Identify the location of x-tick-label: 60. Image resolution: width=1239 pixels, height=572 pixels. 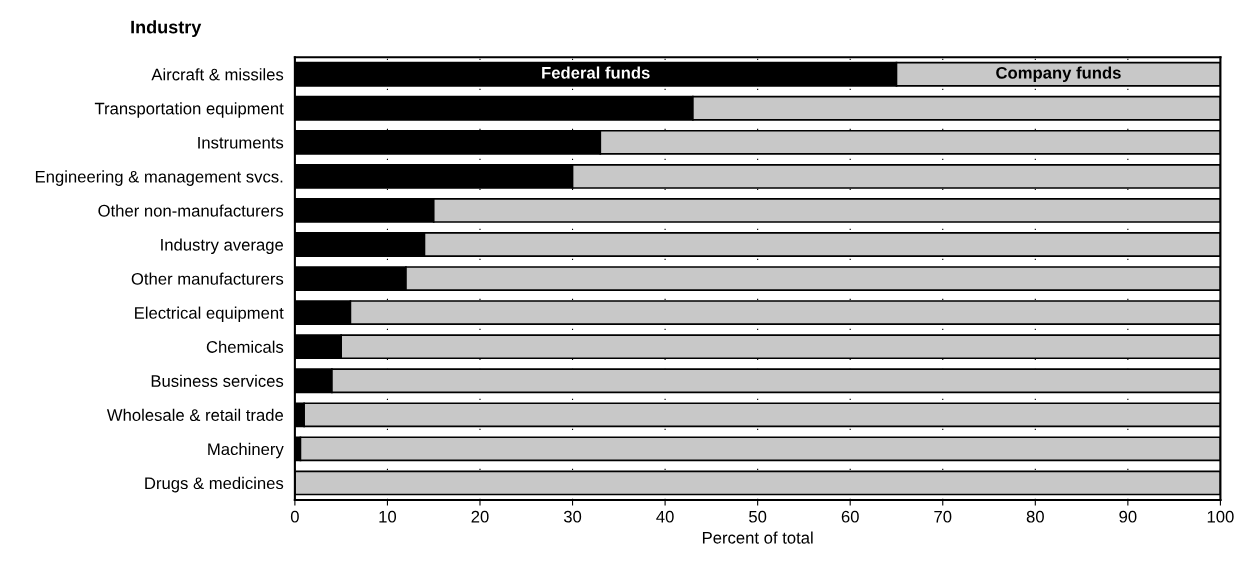
(850, 516).